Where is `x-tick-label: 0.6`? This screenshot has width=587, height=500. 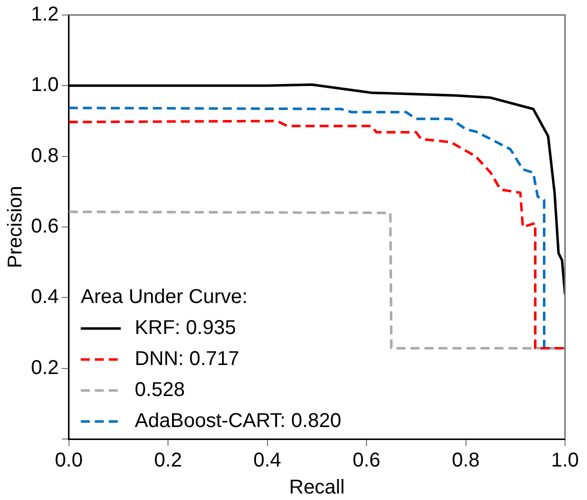
x-tick-label: 0.6 is located at coordinates (366, 461).